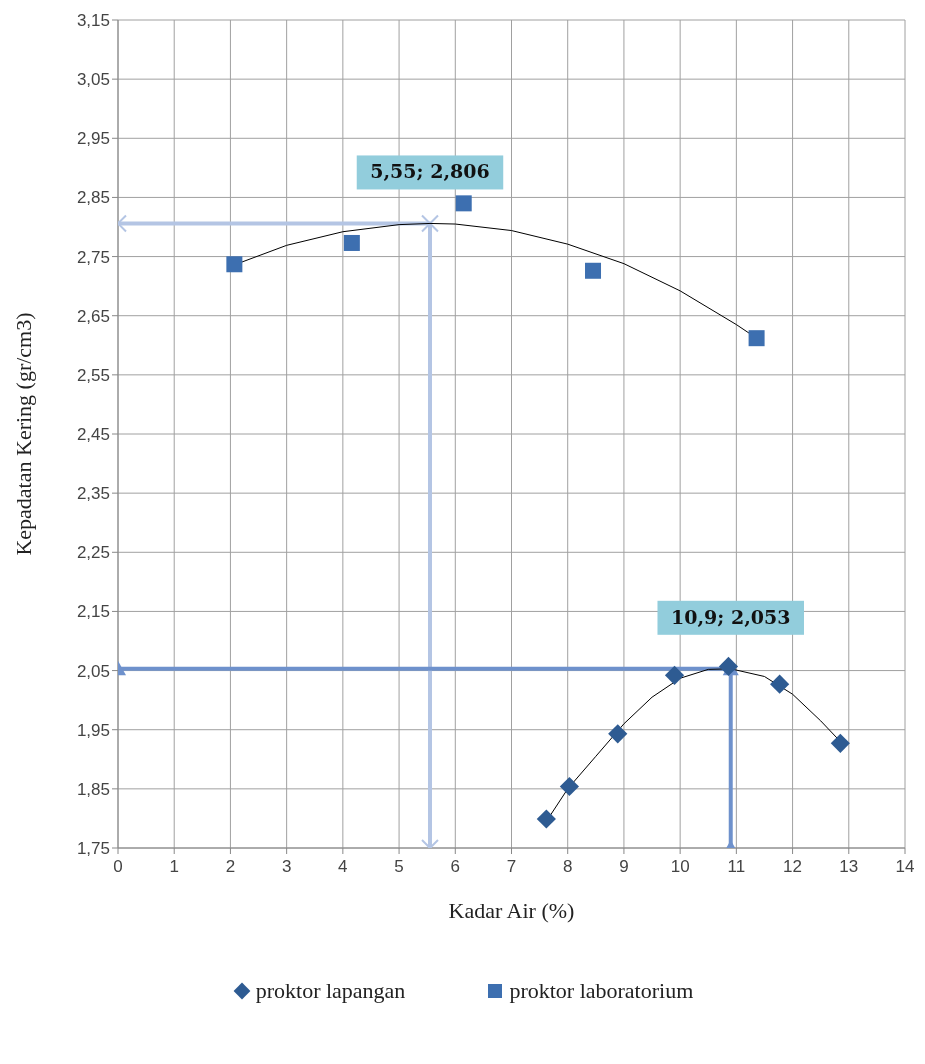 The height and width of the screenshot is (1064, 925). What do you see at coordinates (343, 866) in the screenshot?
I see `x-tick-label: 4` at bounding box center [343, 866].